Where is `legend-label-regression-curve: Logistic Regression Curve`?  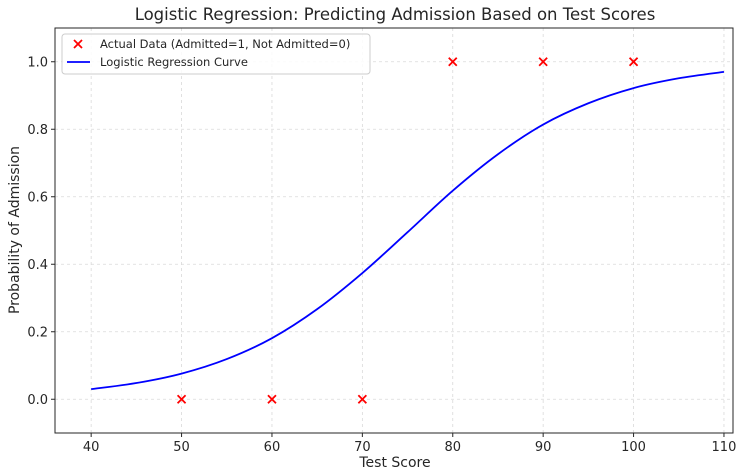 legend-label-regression-curve: Logistic Regression Curve is located at coordinates (174, 62).